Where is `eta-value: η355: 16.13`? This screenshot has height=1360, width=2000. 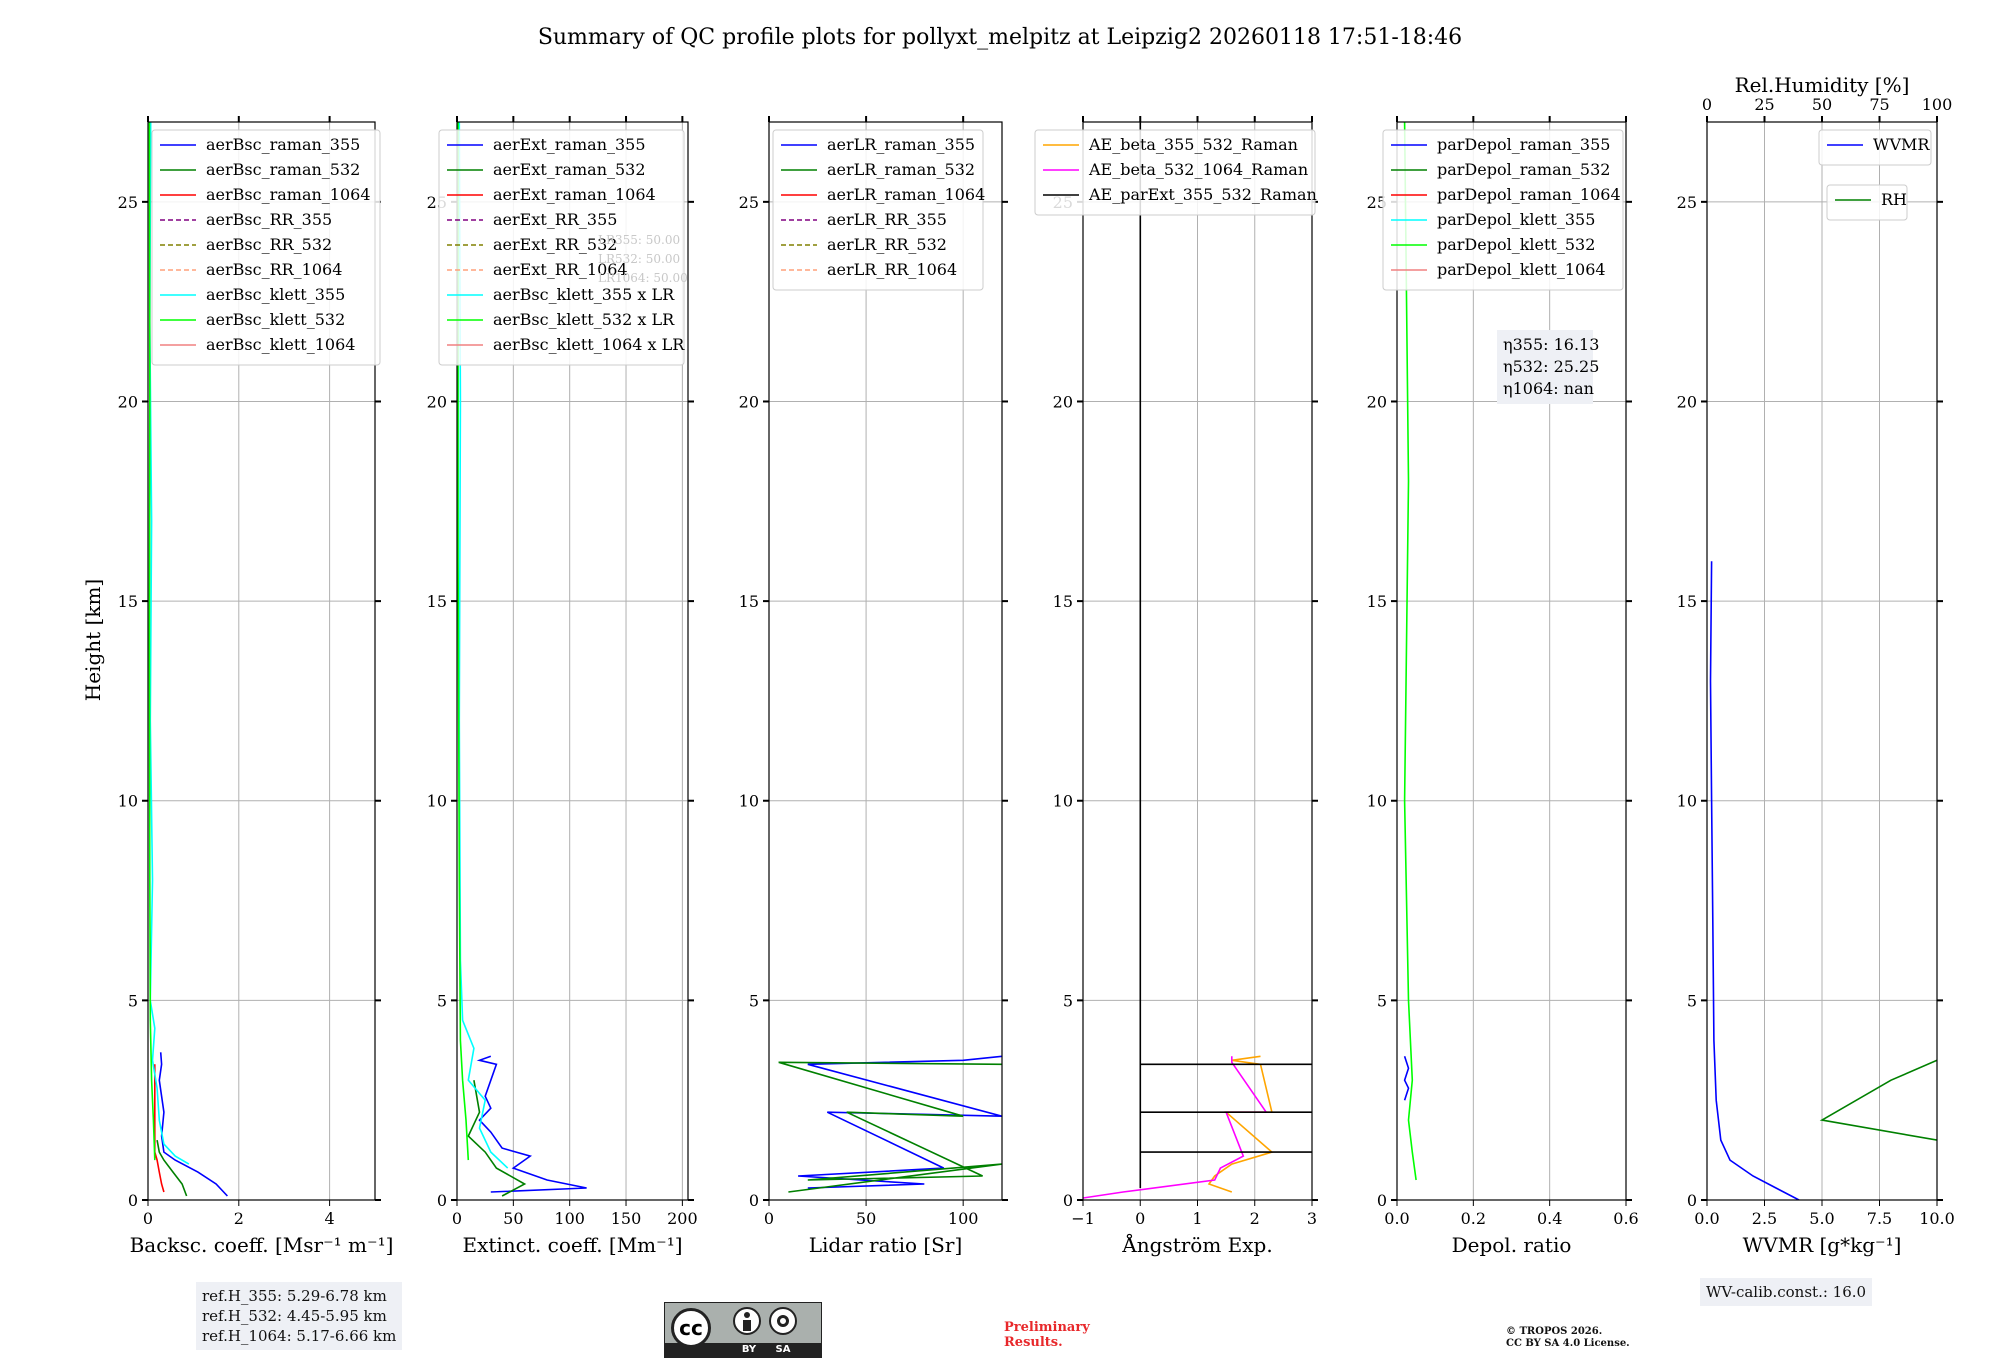
eta-value: η355: 16.13 is located at coordinates (1551, 344).